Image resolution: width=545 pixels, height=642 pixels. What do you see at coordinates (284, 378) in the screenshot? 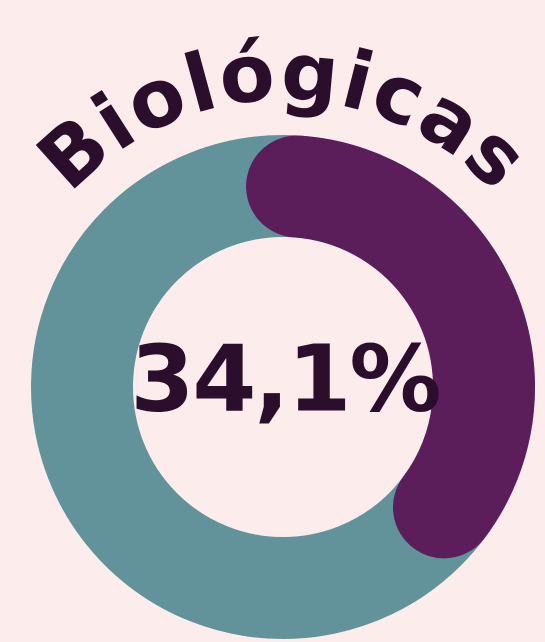
I see `value-label: 34,1%` at bounding box center [284, 378].